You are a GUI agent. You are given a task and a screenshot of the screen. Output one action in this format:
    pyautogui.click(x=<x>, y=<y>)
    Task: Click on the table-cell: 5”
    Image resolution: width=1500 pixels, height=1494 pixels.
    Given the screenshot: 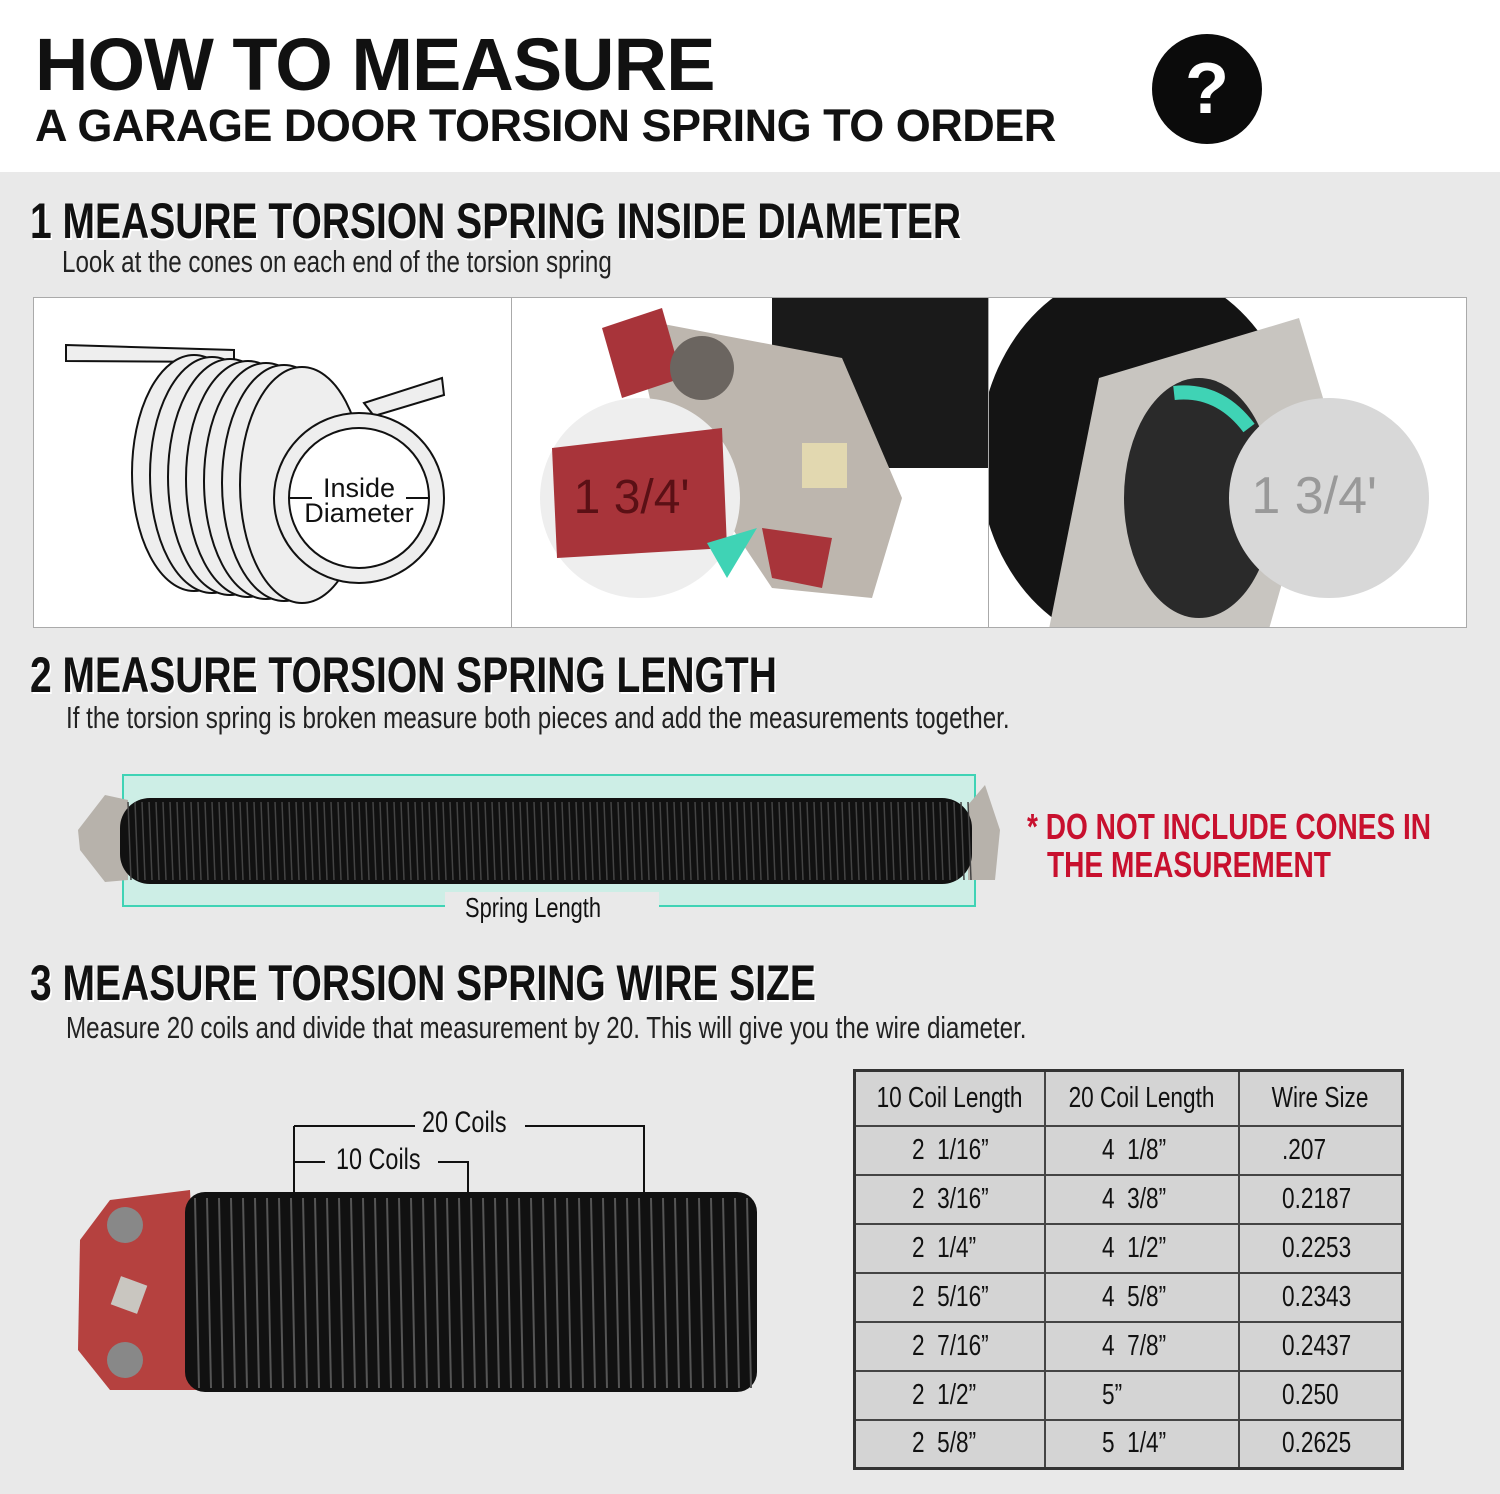 What is the action you would take?
    pyautogui.click(x=1141, y=1395)
    